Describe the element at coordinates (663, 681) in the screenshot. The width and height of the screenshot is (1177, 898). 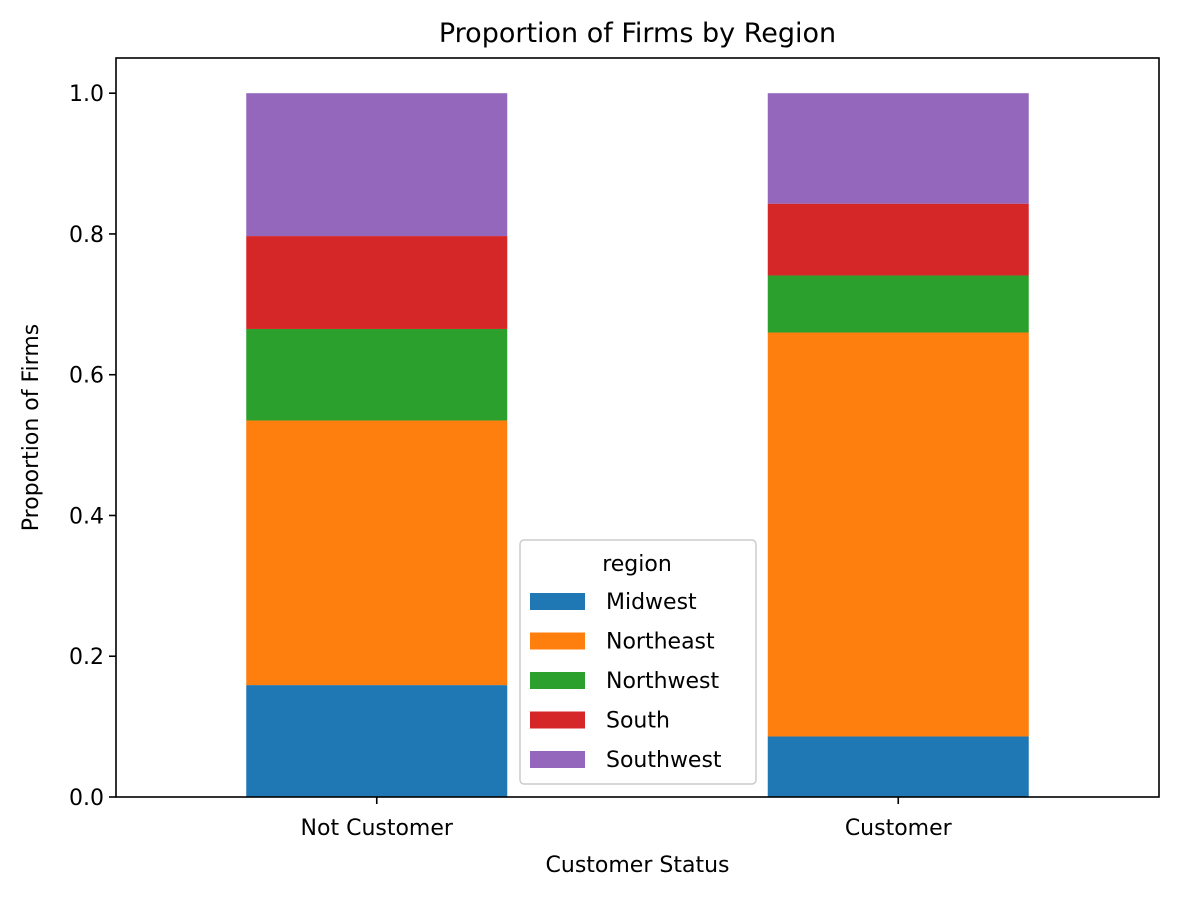
I see `legend-label-northwest: Northwest` at that location.